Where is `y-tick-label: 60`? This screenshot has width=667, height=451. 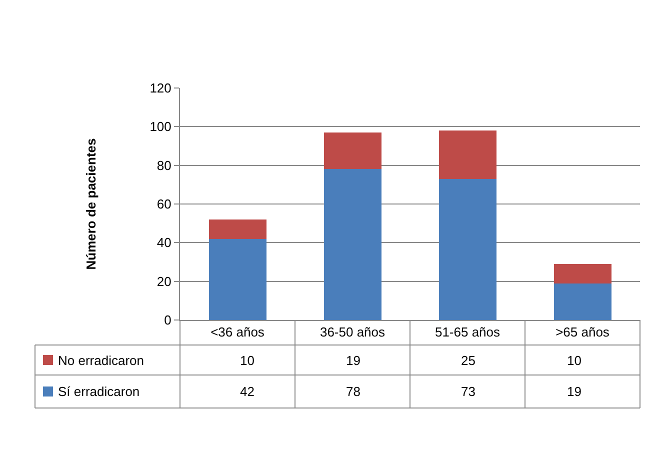
y-tick-label: 60 is located at coordinates (164, 204).